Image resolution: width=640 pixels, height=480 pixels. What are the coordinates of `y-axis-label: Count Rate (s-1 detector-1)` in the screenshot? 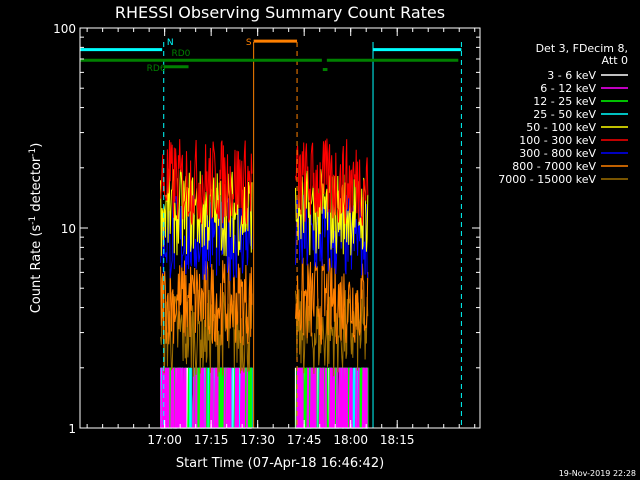 It's located at (36, 228).